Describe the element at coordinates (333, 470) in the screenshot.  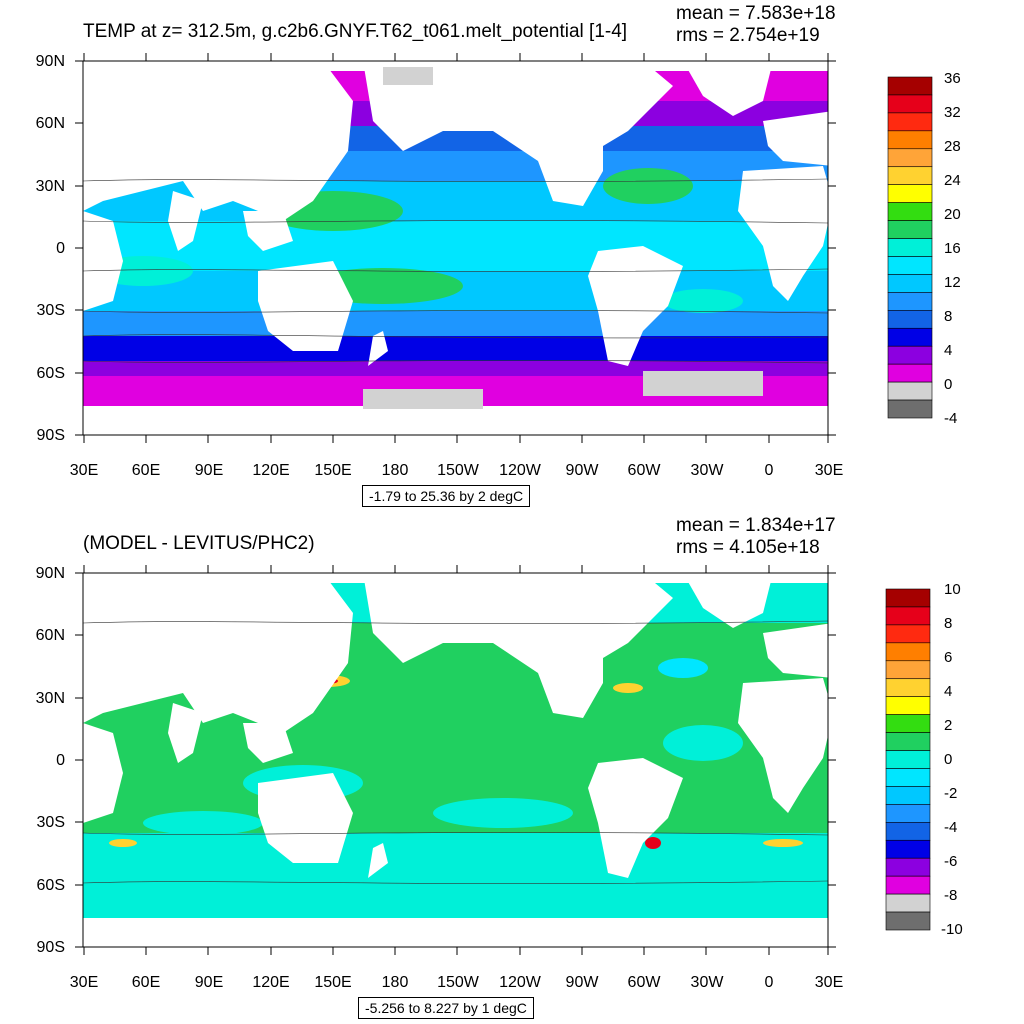
I see `top-lon-label: 150E` at that location.